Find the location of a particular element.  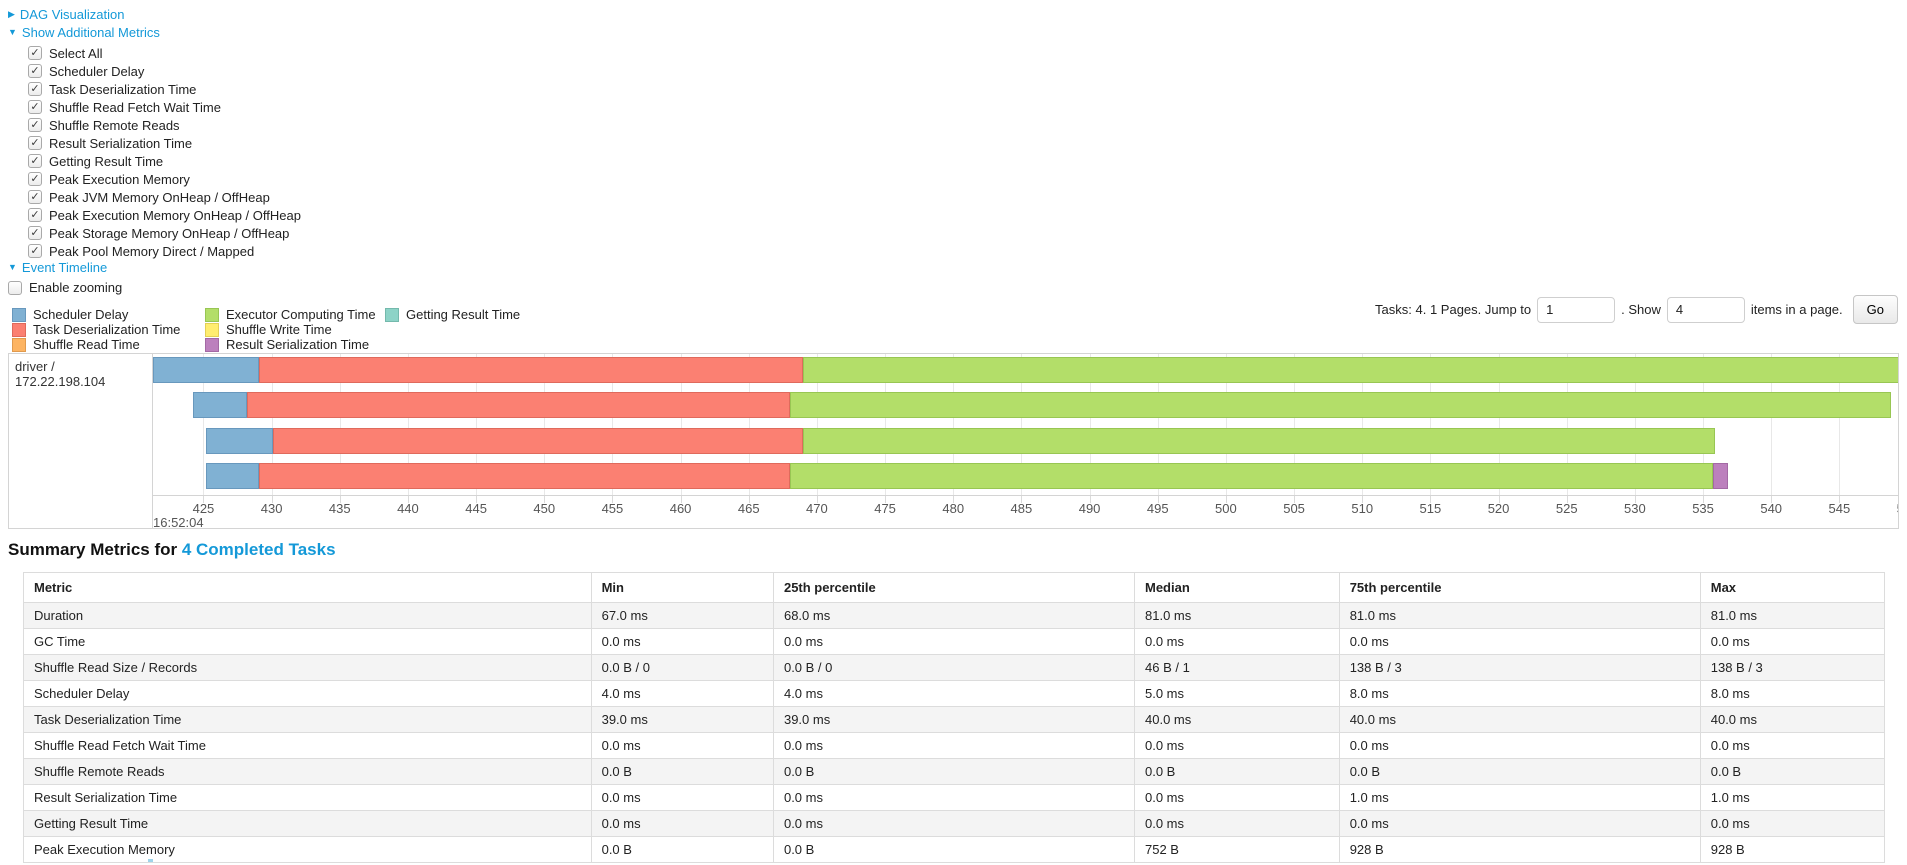

legend-item: Shuffle Write Time is located at coordinates (295, 329).